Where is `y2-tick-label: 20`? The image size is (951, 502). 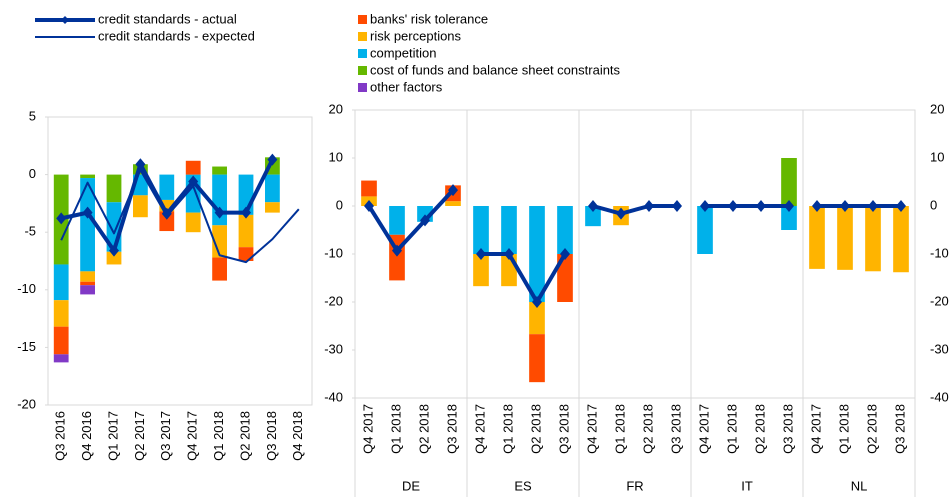 y2-tick-label: 20 is located at coordinates (937, 108).